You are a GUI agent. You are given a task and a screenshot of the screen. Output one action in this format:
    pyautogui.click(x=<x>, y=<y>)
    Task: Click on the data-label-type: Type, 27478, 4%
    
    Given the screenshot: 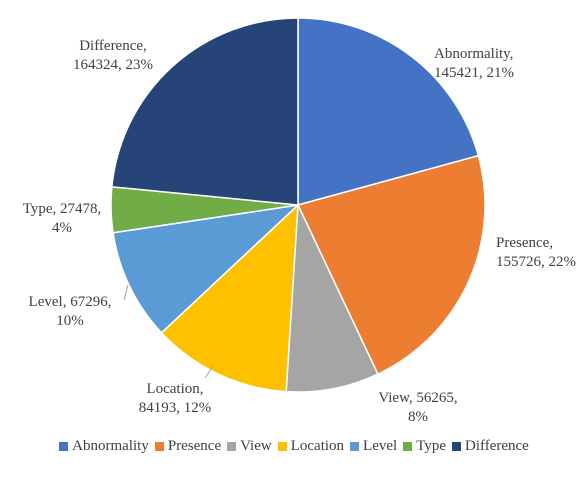 What is the action you would take?
    pyautogui.click(x=62, y=218)
    